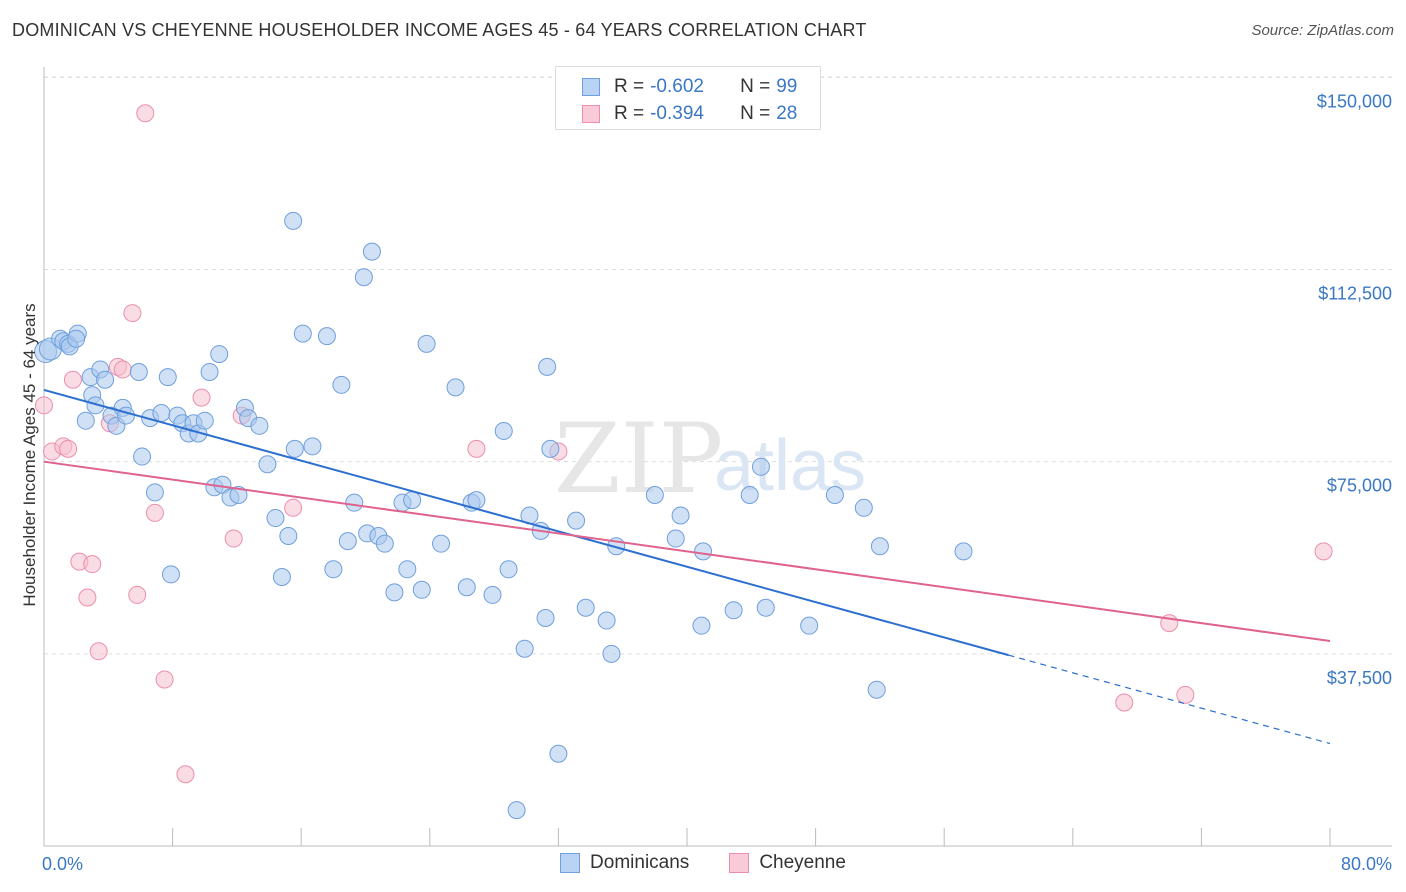  I want to click on r-value: -0.602, so click(677, 86).